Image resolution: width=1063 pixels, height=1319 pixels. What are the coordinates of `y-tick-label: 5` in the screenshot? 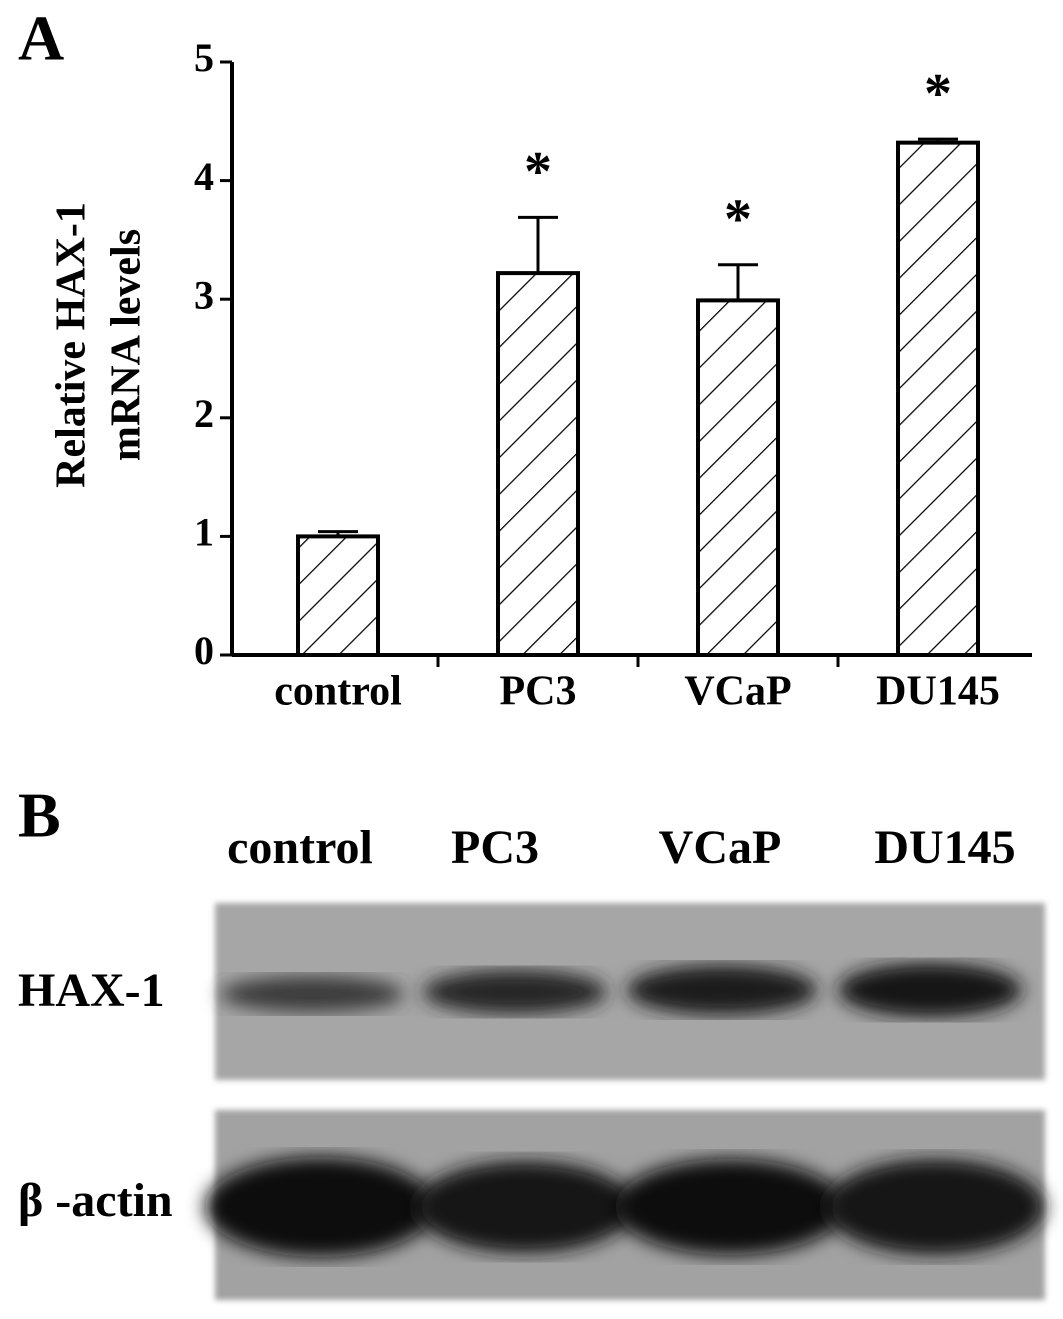 It's located at (204, 57).